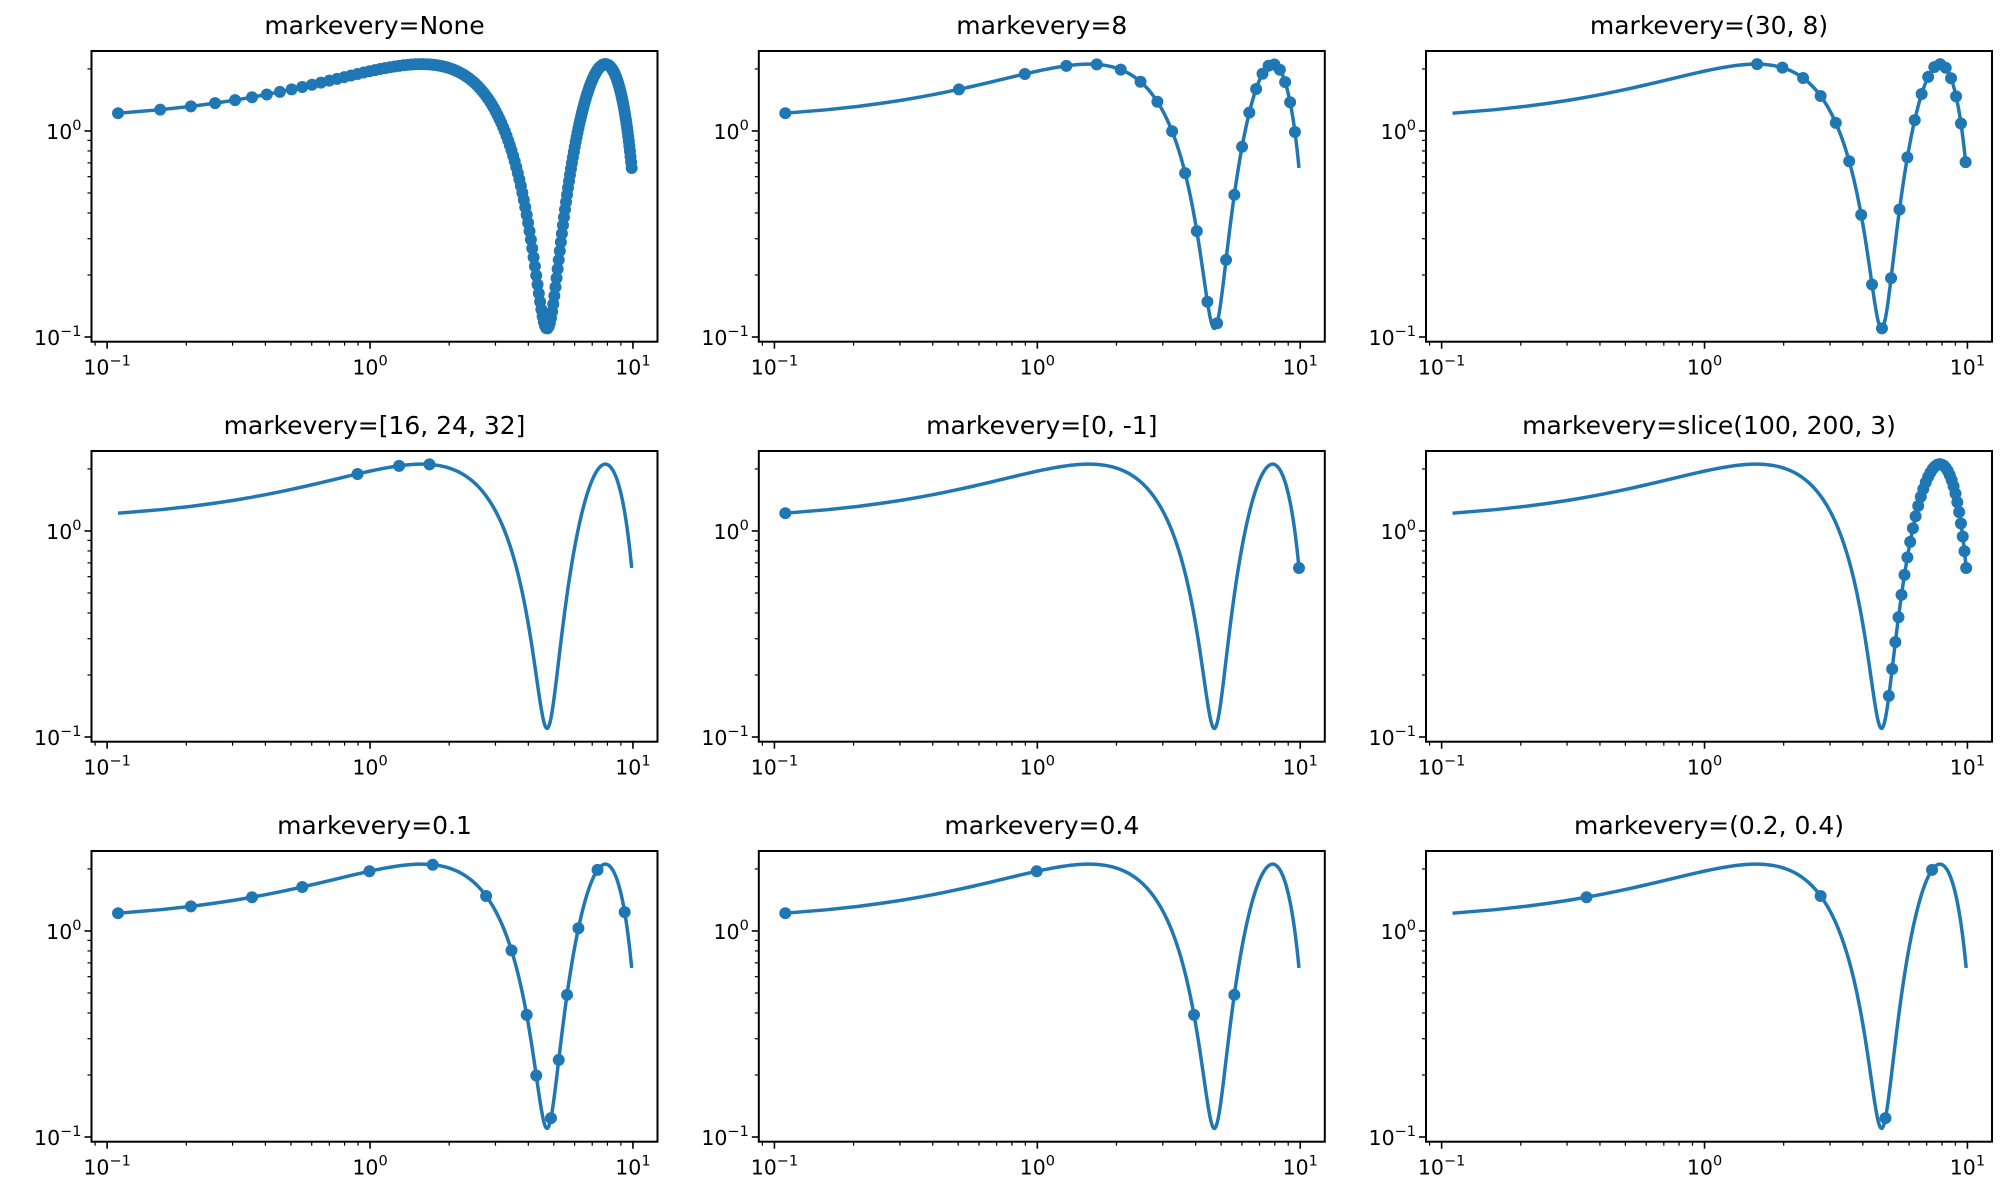 The height and width of the screenshot is (1200, 2000). I want to click on subplot-5: markevery=[0, -1] 10⁻¹ 10⁰ 10¹ 10⁻¹ 10⁰, so click(1013, 595).